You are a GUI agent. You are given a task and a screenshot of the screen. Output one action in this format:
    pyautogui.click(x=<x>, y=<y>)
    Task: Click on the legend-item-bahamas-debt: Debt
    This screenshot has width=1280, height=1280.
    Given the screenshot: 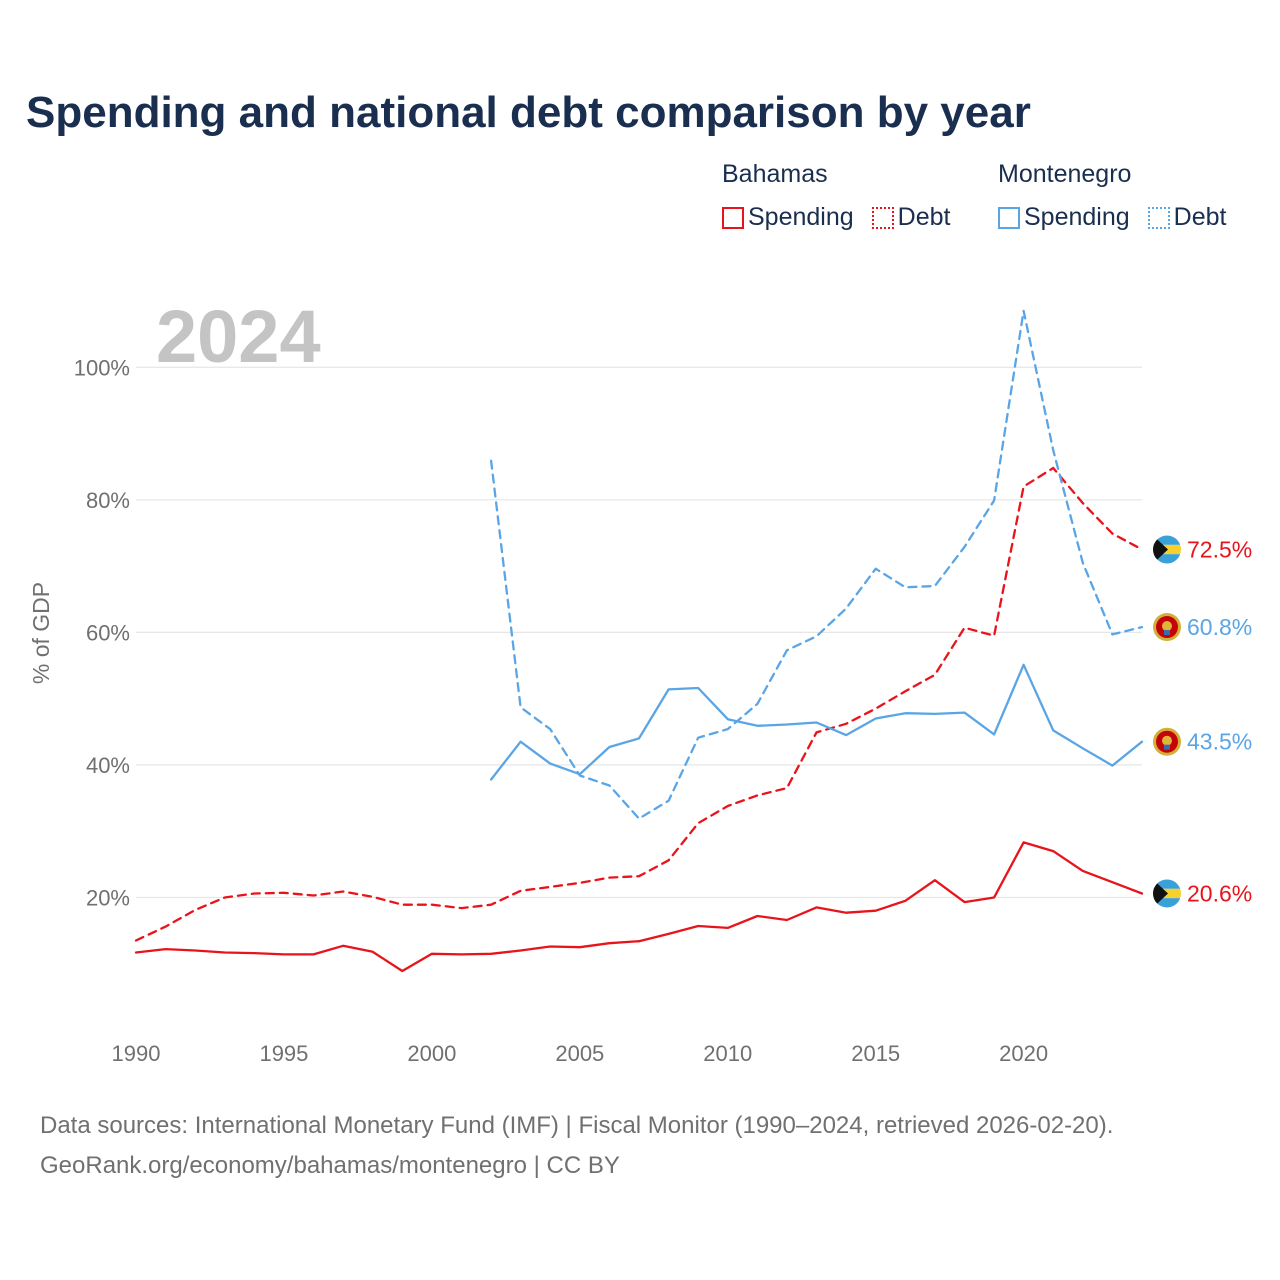 What is the action you would take?
    pyautogui.click(x=911, y=217)
    